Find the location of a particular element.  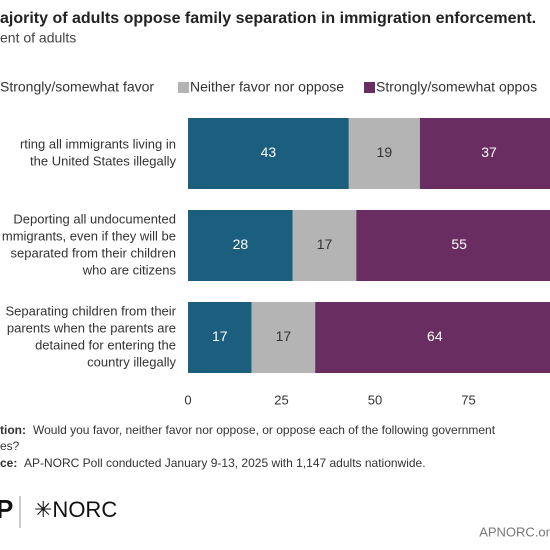

value-label: 37 is located at coordinates (489, 152).